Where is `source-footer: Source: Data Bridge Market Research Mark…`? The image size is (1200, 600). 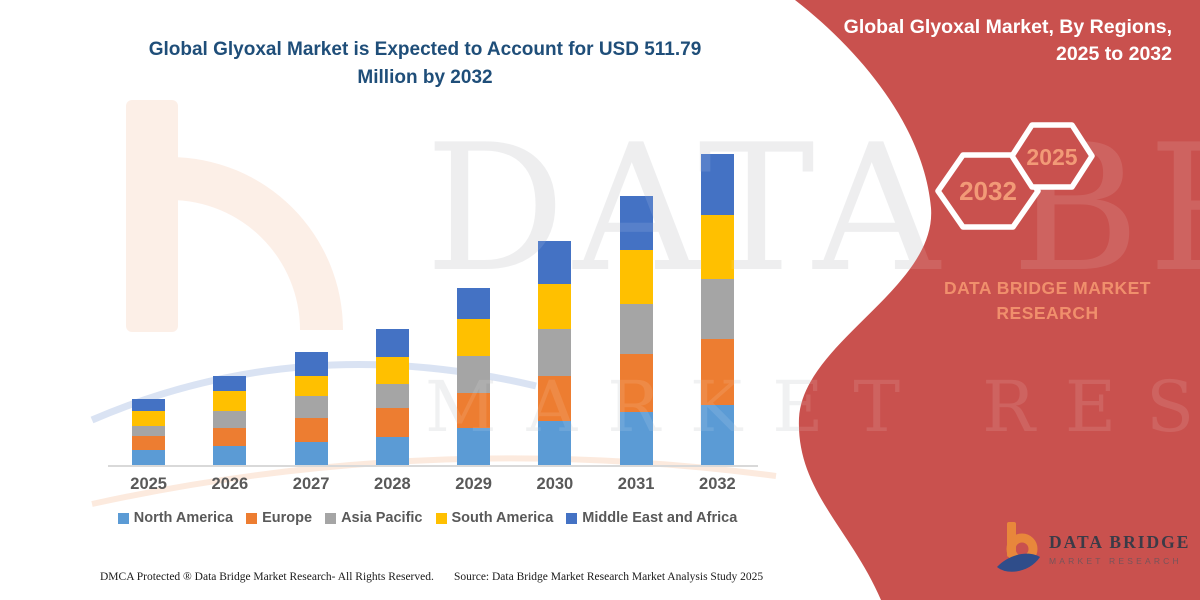
source-footer: Source: Data Bridge Market Research Mark… is located at coordinates (609, 577).